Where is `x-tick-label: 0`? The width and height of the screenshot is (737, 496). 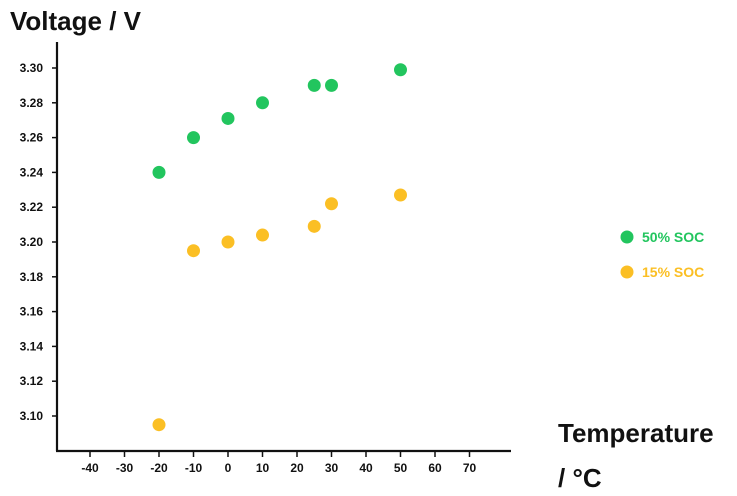
x-tick-label: 0 is located at coordinates (228, 468).